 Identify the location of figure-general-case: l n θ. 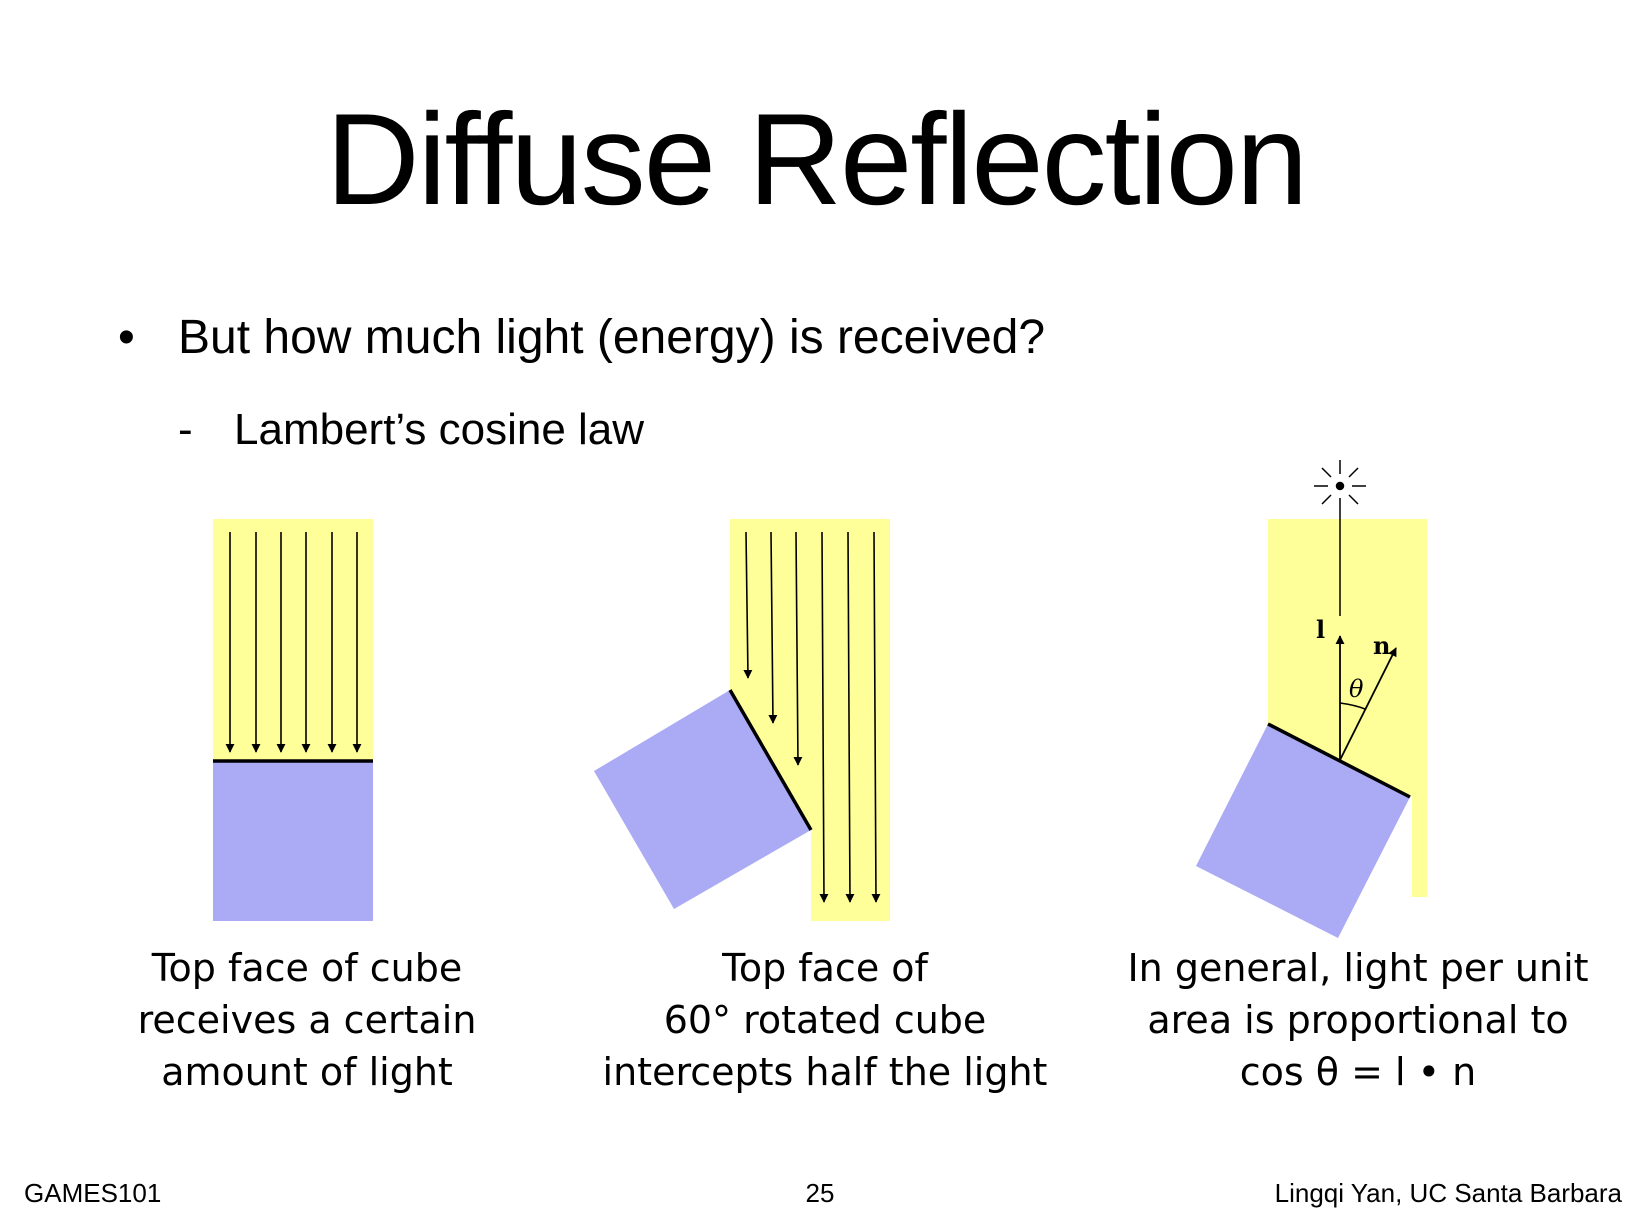
(1311, 699).